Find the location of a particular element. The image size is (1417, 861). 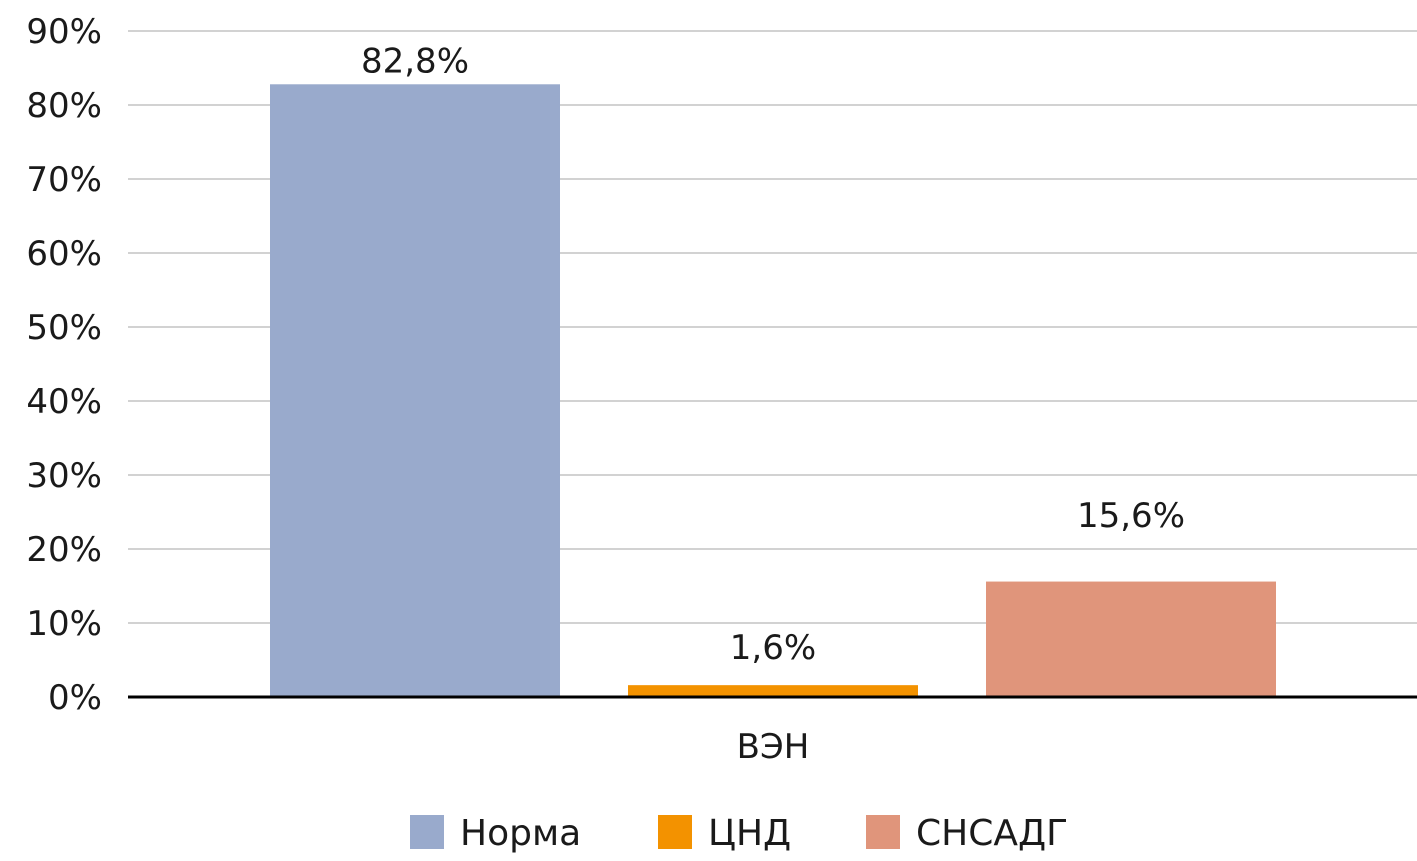

data-label: 15,6% is located at coordinates (1131, 516).